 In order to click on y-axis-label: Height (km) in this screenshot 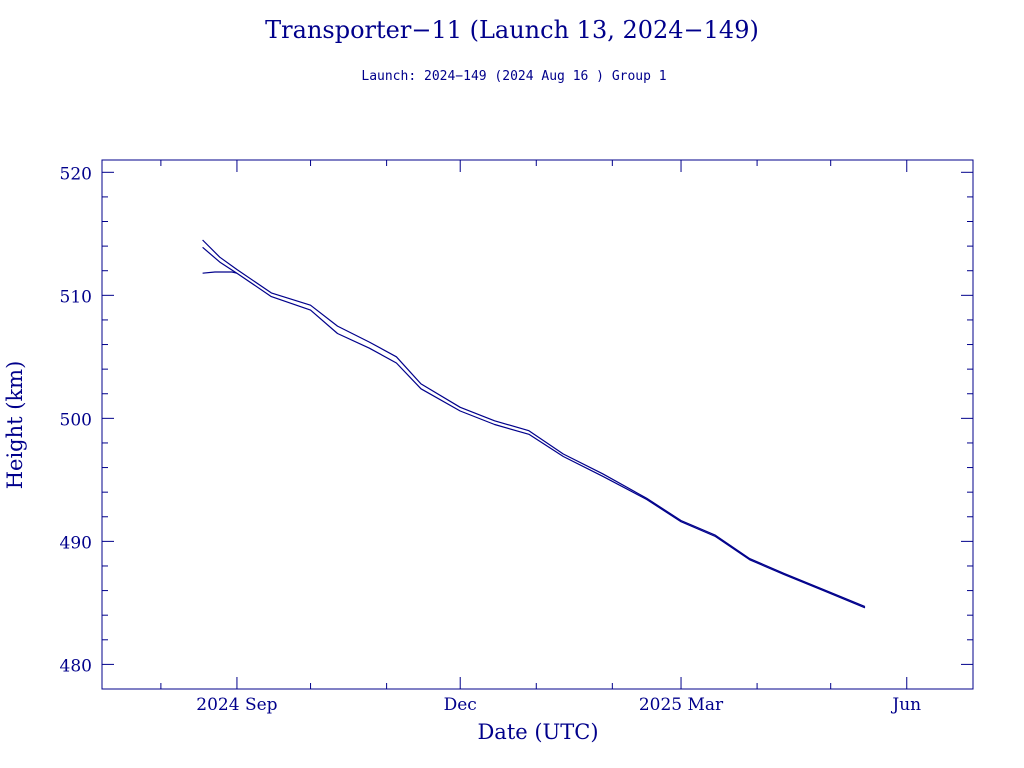, I will do `click(15, 425)`.